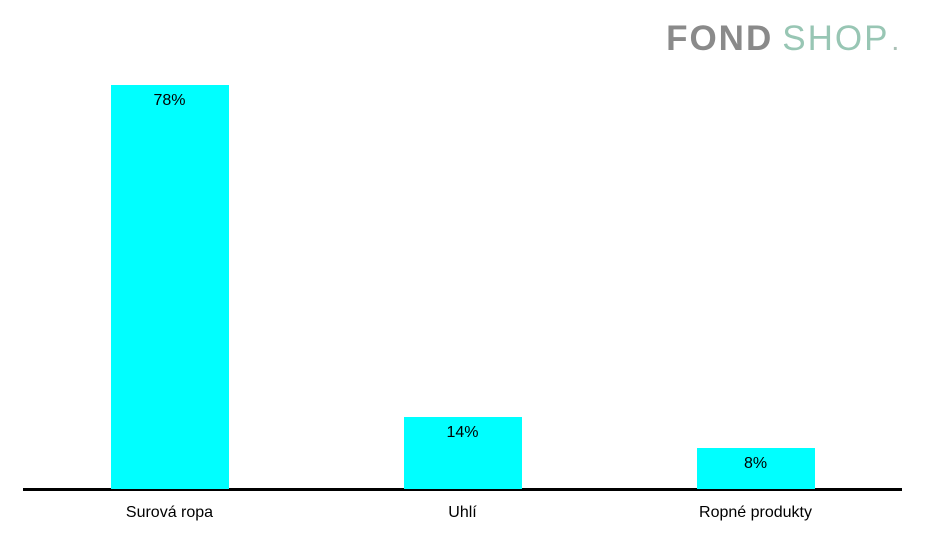 The height and width of the screenshot is (540, 926). Describe the element at coordinates (169, 100) in the screenshot. I see `bar-value-label: 78%` at that location.